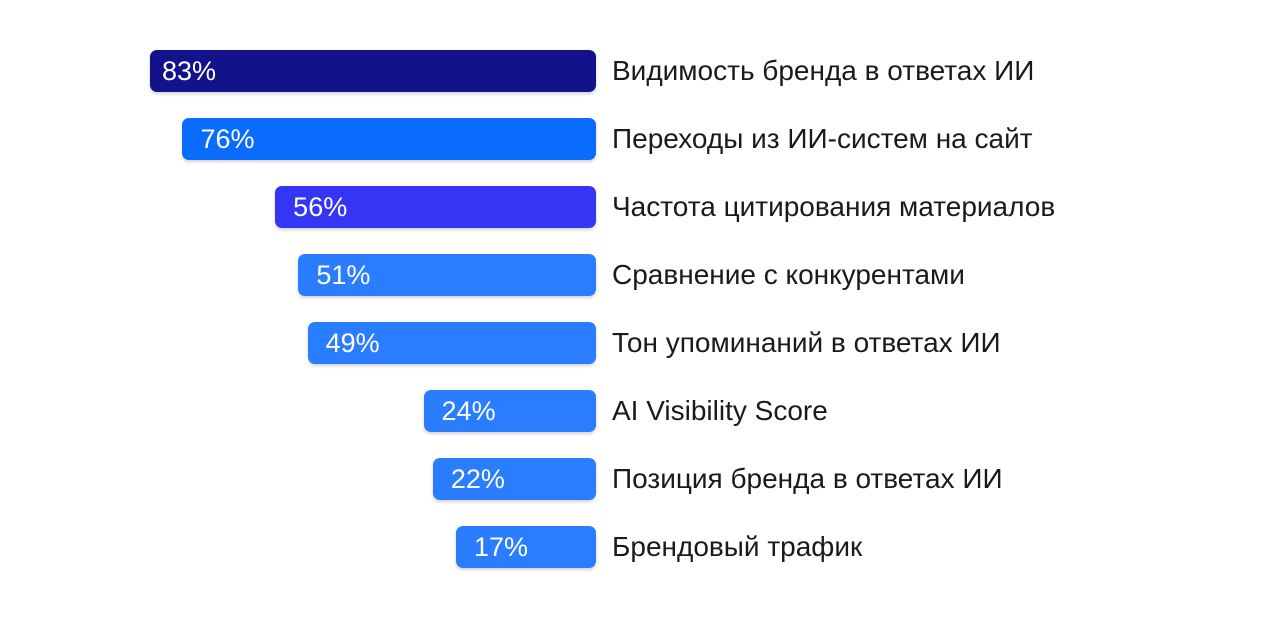  I want to click on category-label: Видимость бренда в ответах ИИ, so click(823, 70).